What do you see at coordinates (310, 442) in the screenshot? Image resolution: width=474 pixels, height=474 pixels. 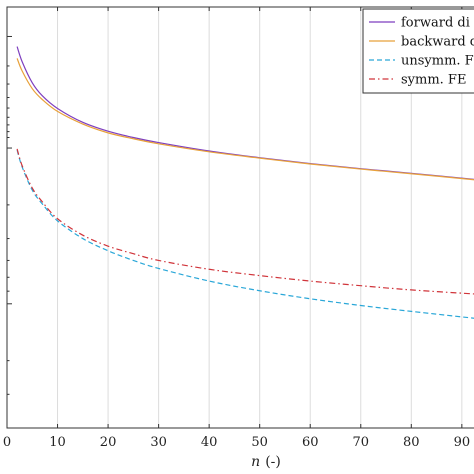 I see `x-tick-label-60: 60` at bounding box center [310, 442].